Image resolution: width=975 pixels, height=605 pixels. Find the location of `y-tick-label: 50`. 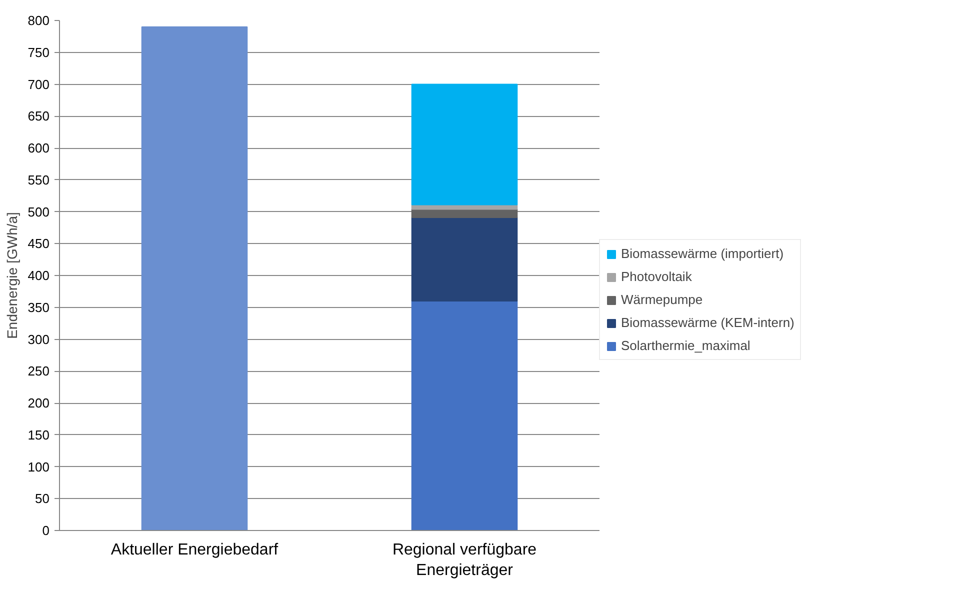

y-tick-label: 50 is located at coordinates (42, 498).